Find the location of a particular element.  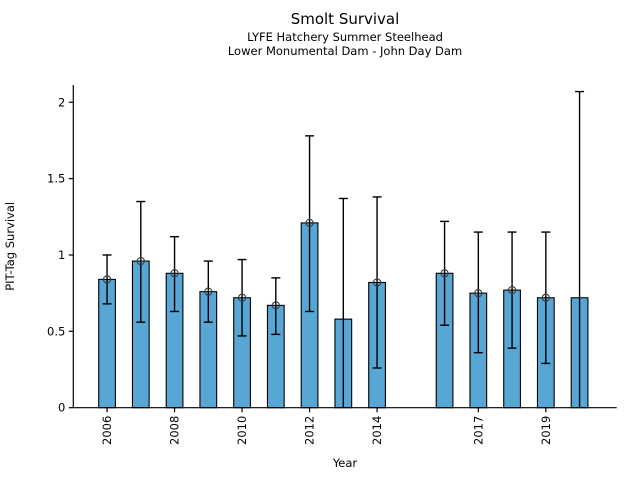

y-tick-label-2: 2 is located at coordinates (61, 102).